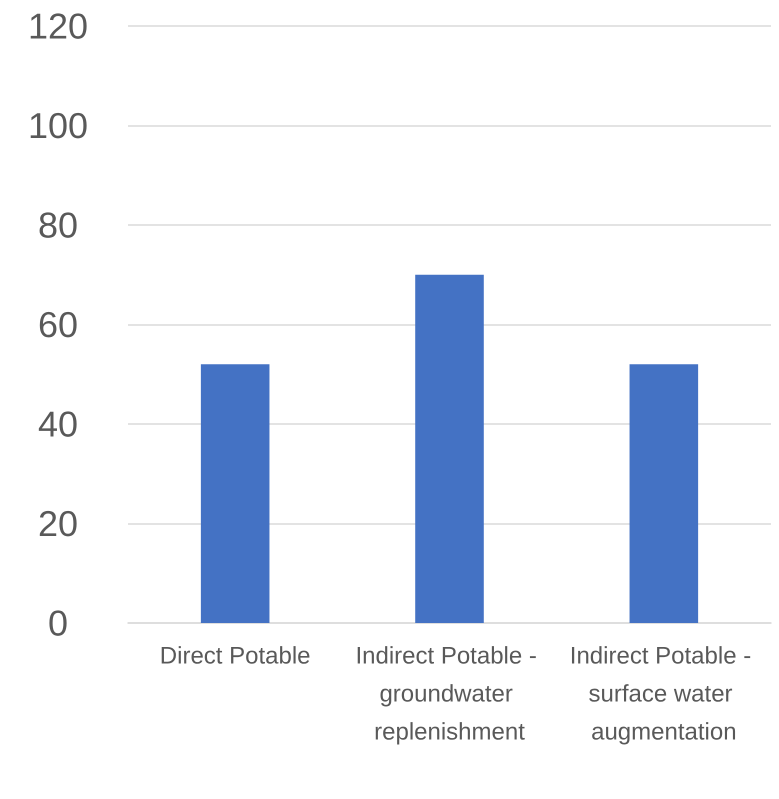 The height and width of the screenshot is (799, 779). What do you see at coordinates (449, 694) in the screenshot?
I see `x-tick-label: Indirect Potable - groundwater replenishment` at bounding box center [449, 694].